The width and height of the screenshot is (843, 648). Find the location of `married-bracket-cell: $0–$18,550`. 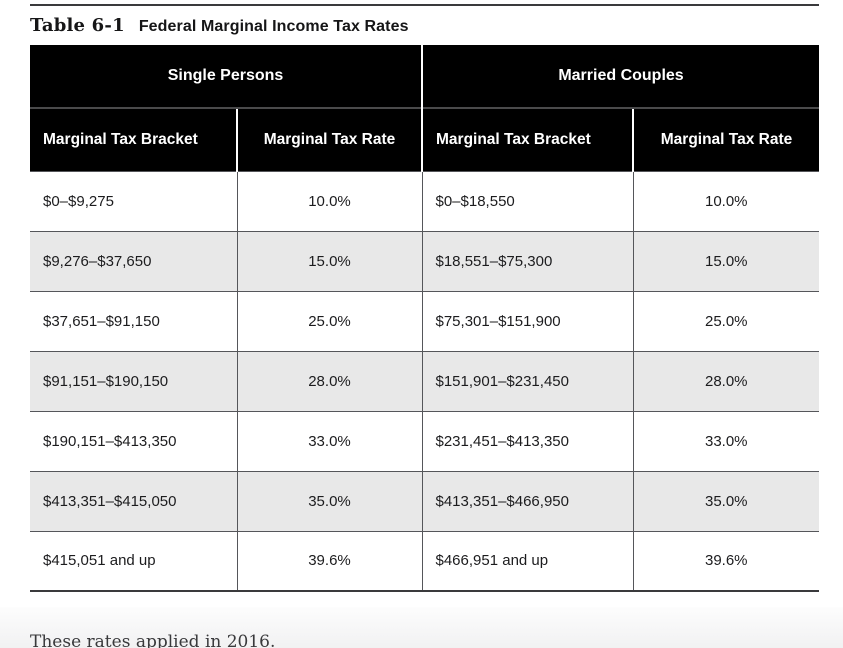

married-bracket-cell: $0–$18,550 is located at coordinates (527, 200).